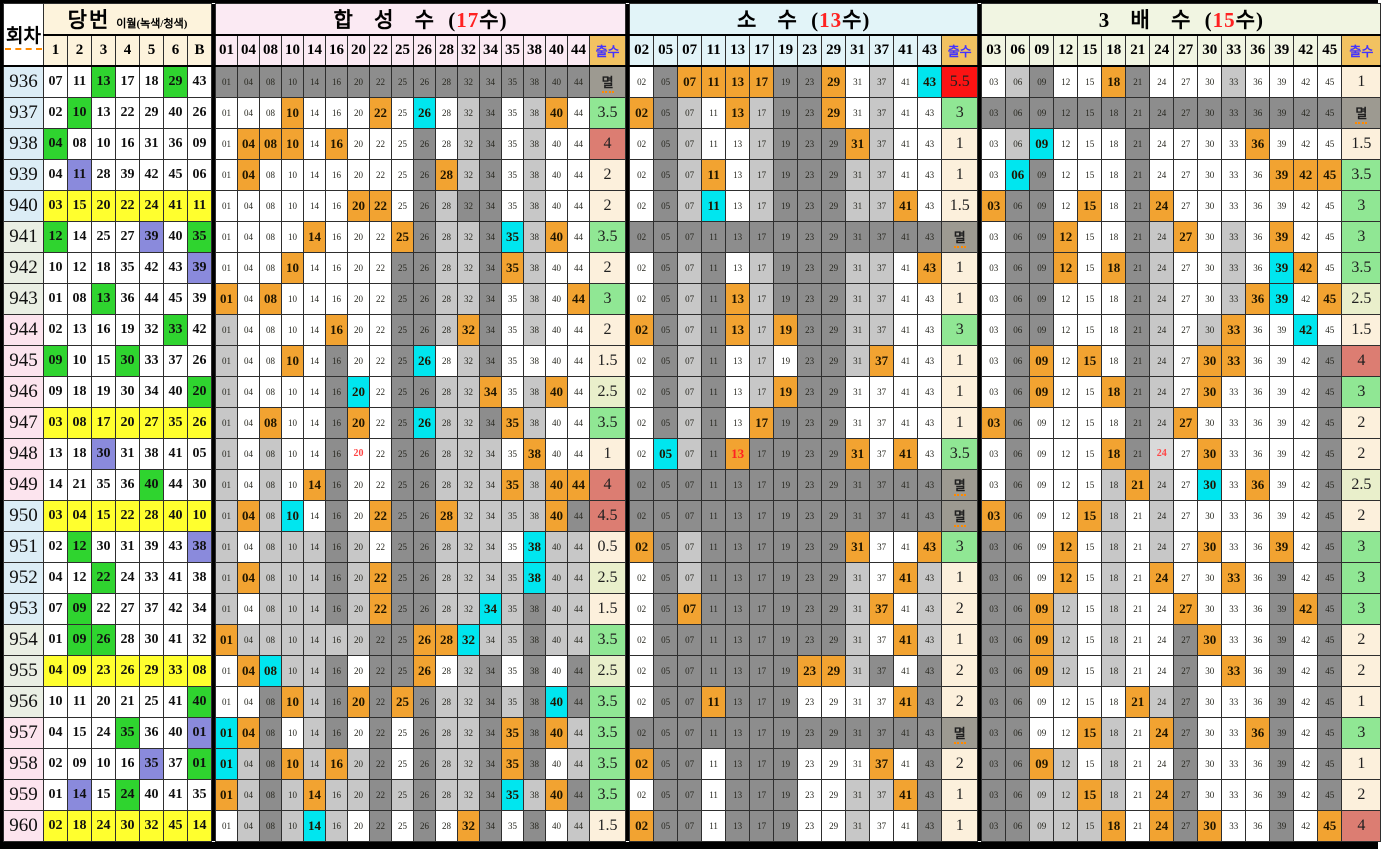 This screenshot has width=1382, height=854. Describe the element at coordinates (607, 484) in the screenshot. I see `chulsu-value-hapseong: 4` at that location.